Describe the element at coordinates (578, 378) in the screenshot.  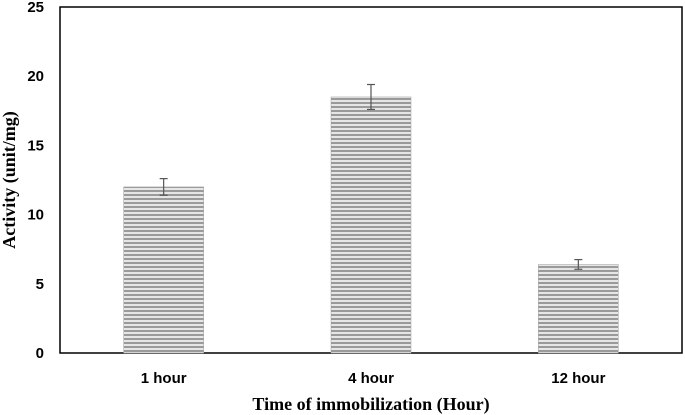
I see `x-tick-label: 12 hour` at that location.